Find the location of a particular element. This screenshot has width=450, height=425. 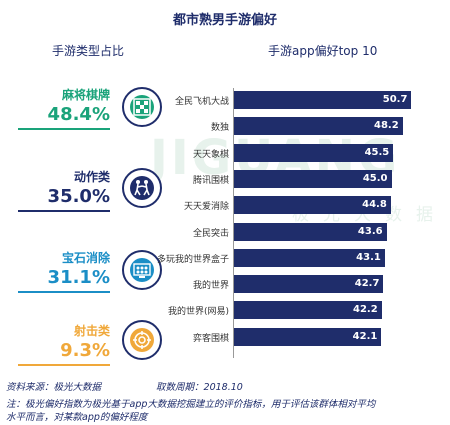

gem-grid-icon is located at coordinates (142, 270).